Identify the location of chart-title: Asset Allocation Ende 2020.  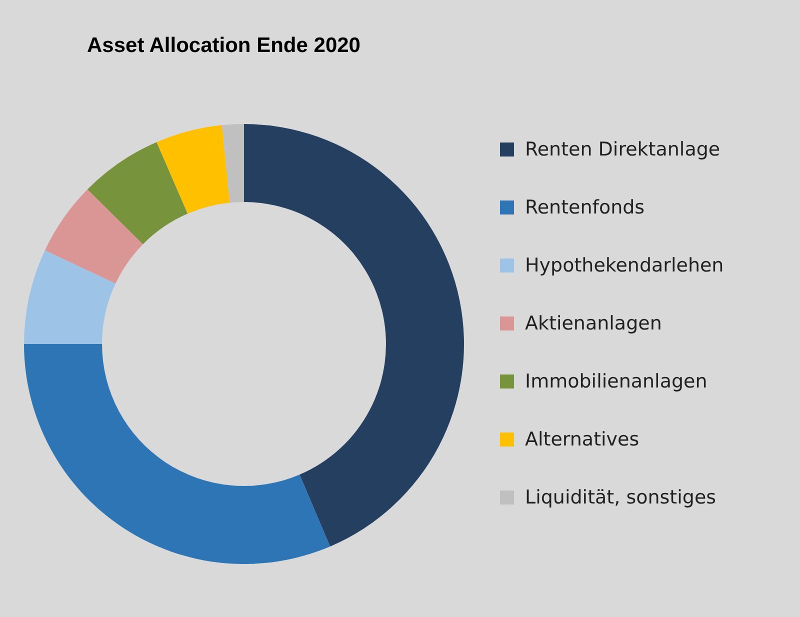
(223, 45).